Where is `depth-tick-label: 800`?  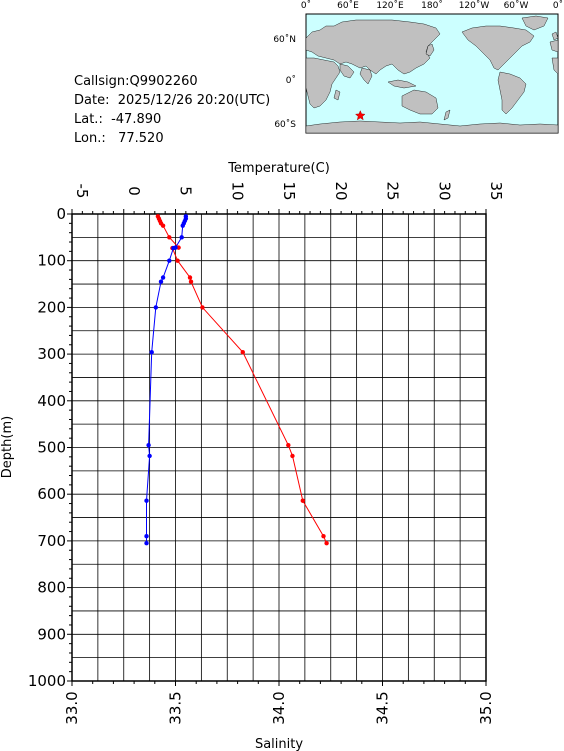
depth-tick-label: 800 is located at coordinates (51, 588).